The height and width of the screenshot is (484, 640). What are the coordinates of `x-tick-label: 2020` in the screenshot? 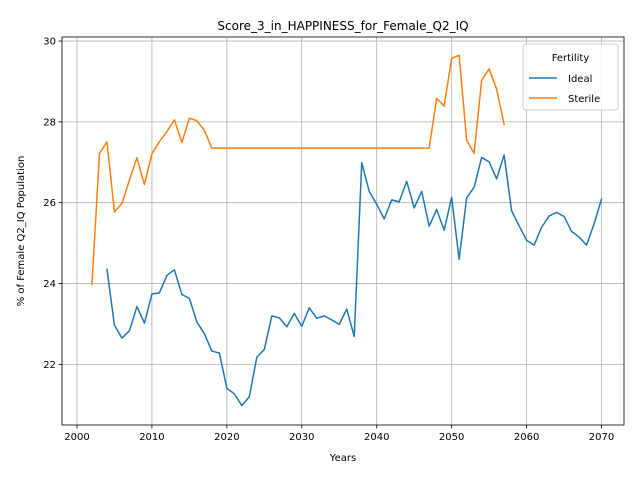 It's located at (226, 437).